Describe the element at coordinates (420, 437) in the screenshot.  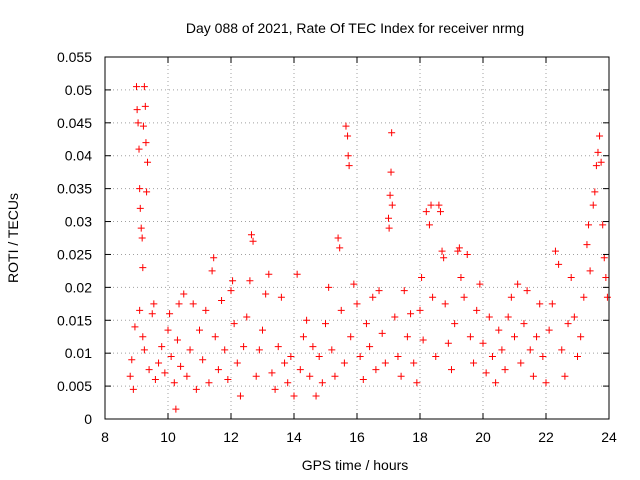
I see `x-tick-label: 18` at that location.